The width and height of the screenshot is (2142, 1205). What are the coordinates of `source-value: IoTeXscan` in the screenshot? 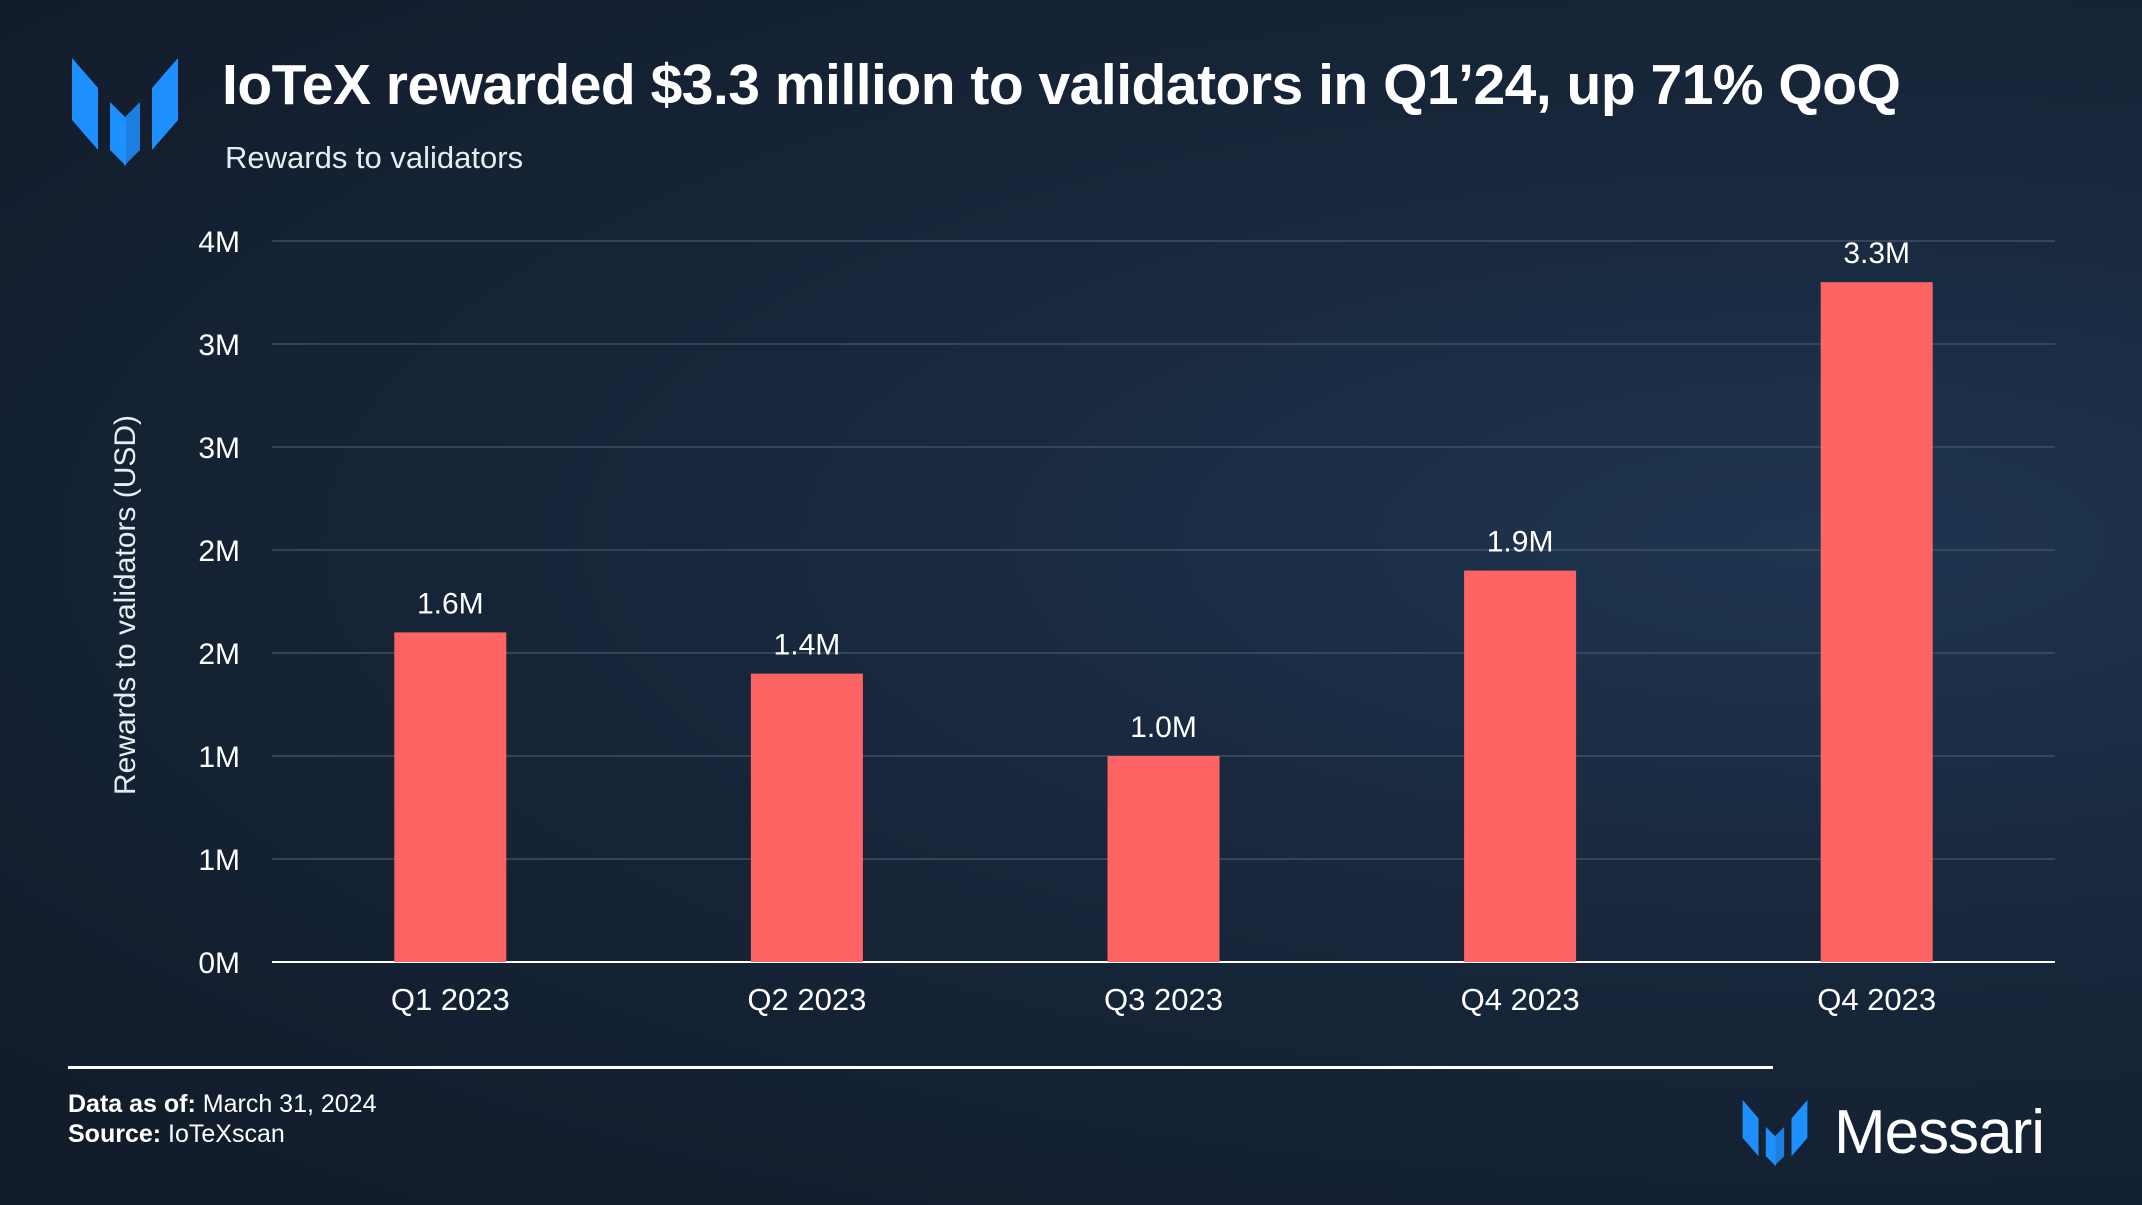 It's located at (226, 1134).